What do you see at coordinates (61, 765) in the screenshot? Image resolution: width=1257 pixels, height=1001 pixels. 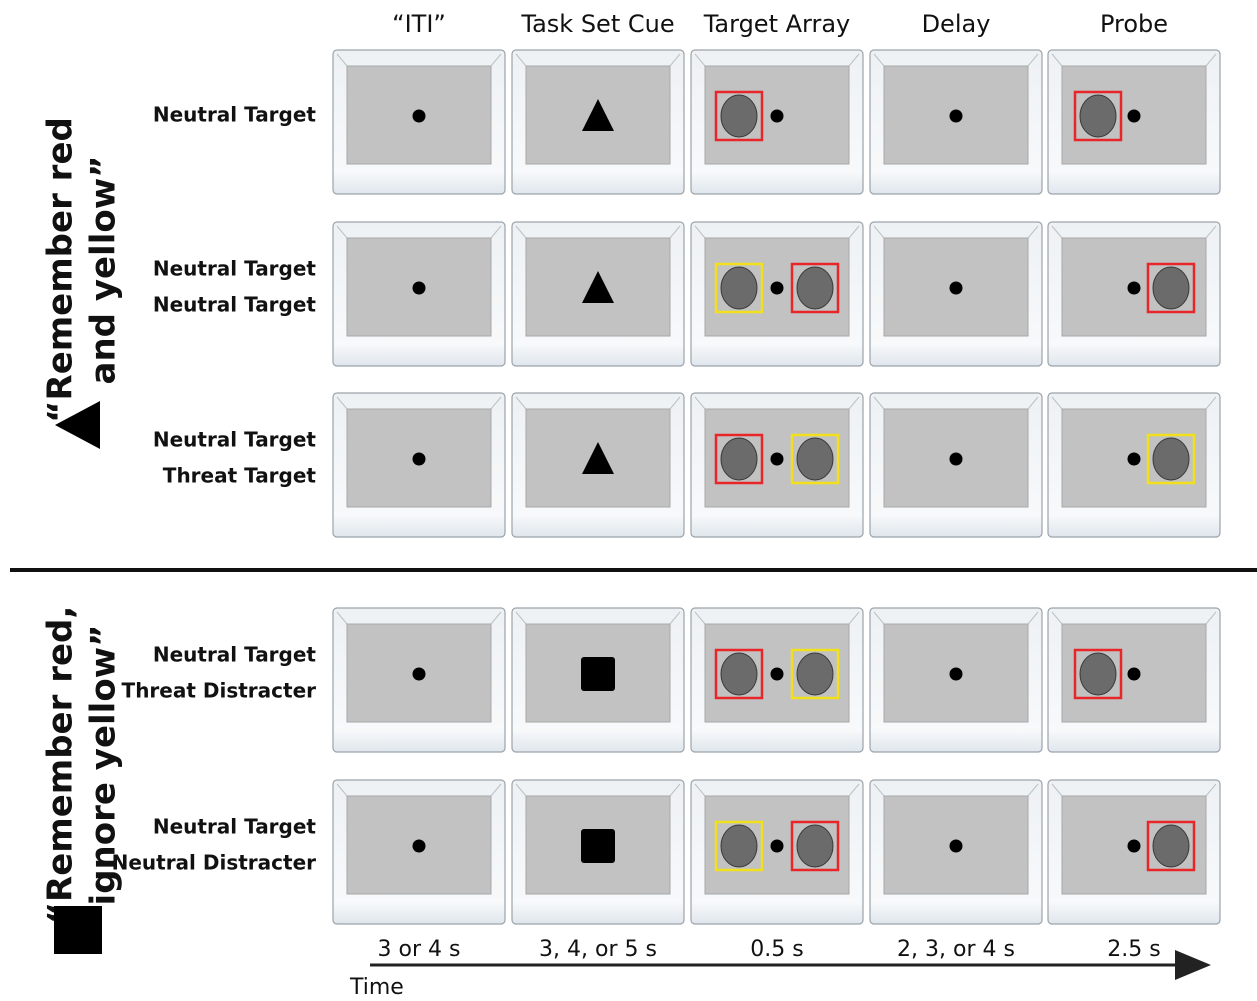 I see `group-label: “Remember red,` at bounding box center [61, 765].